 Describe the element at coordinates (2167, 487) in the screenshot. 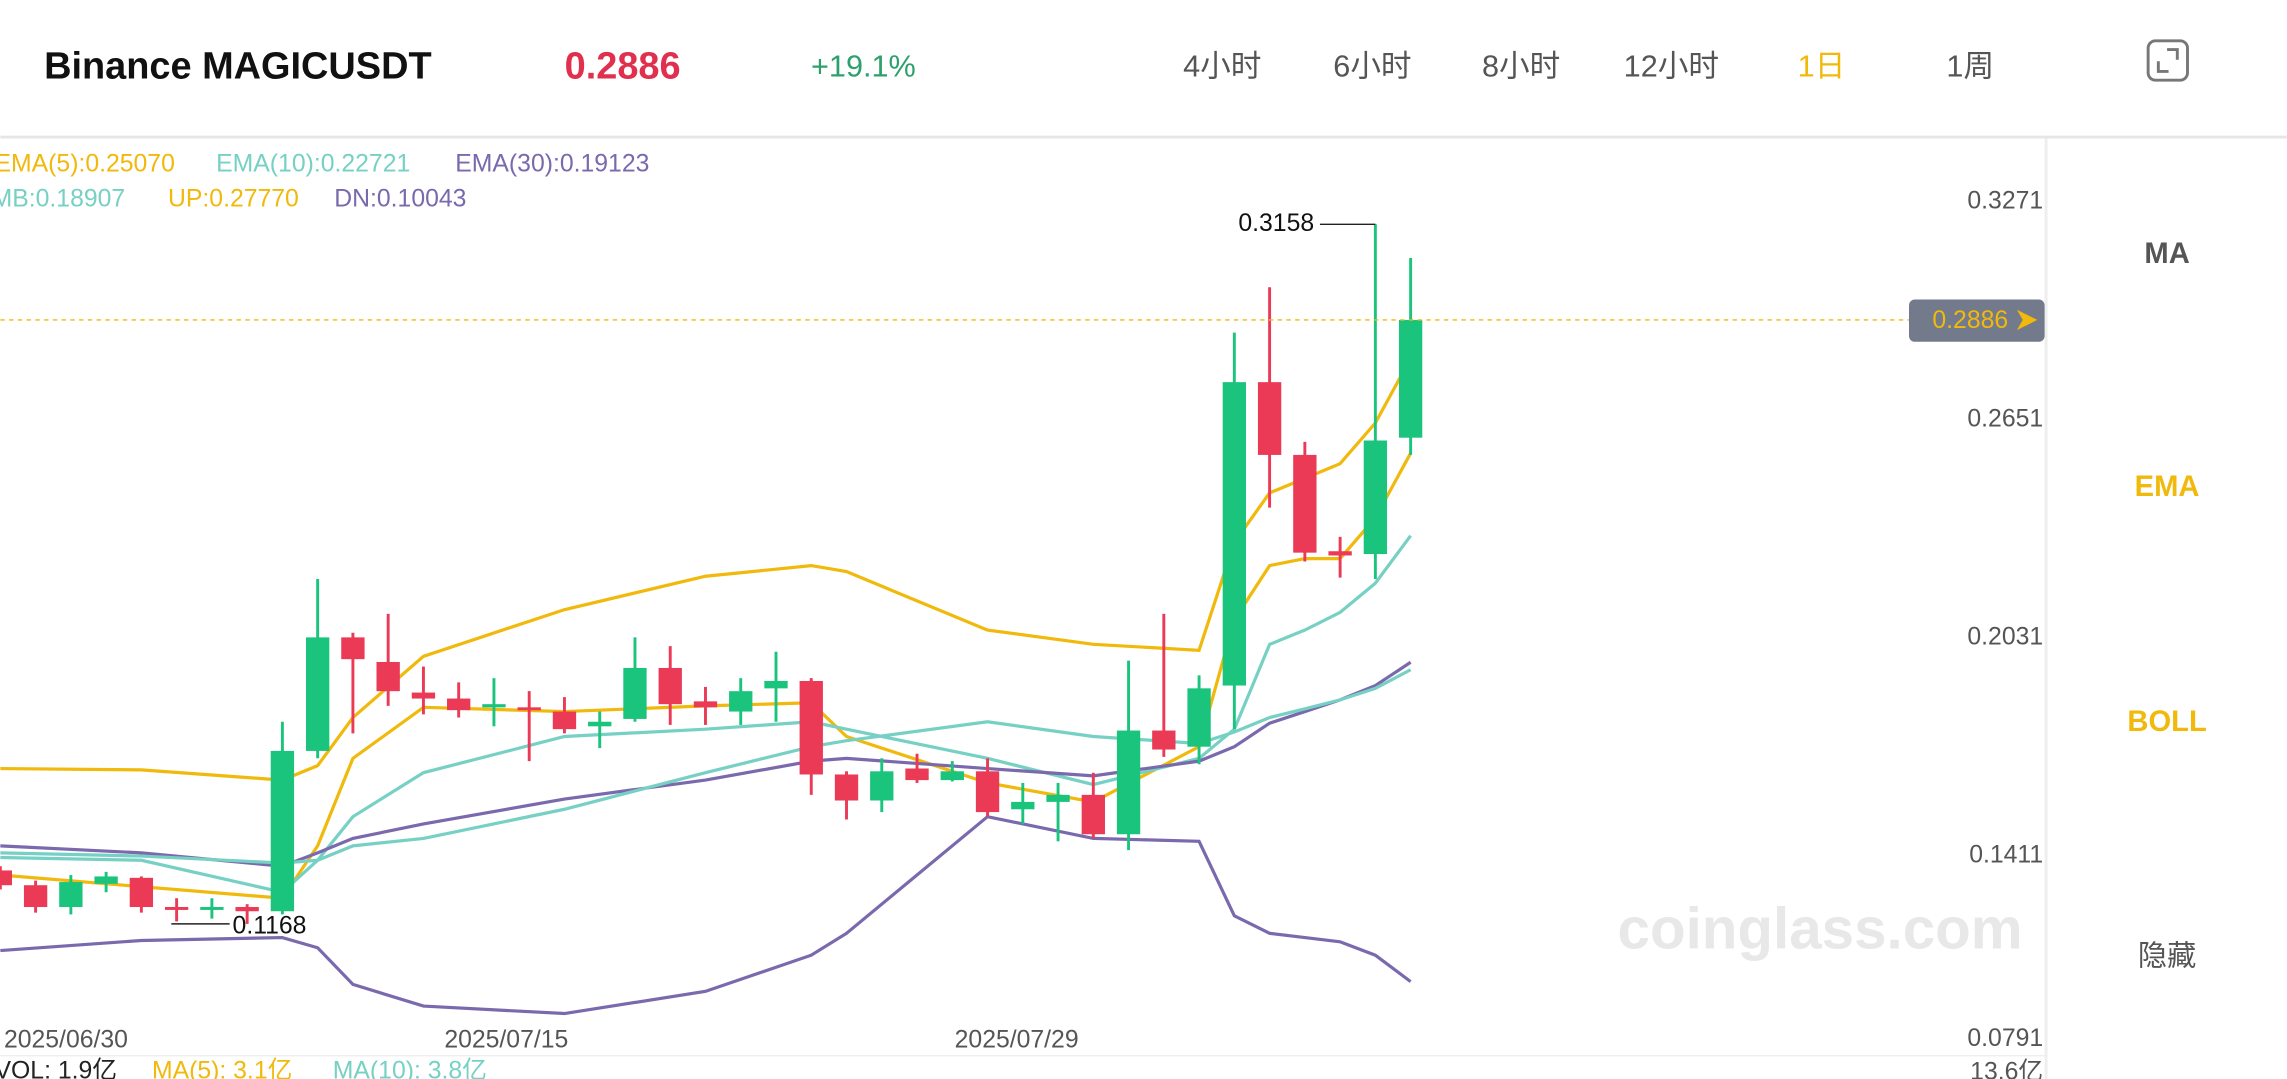

I see `indicator-button: EMA` at that location.